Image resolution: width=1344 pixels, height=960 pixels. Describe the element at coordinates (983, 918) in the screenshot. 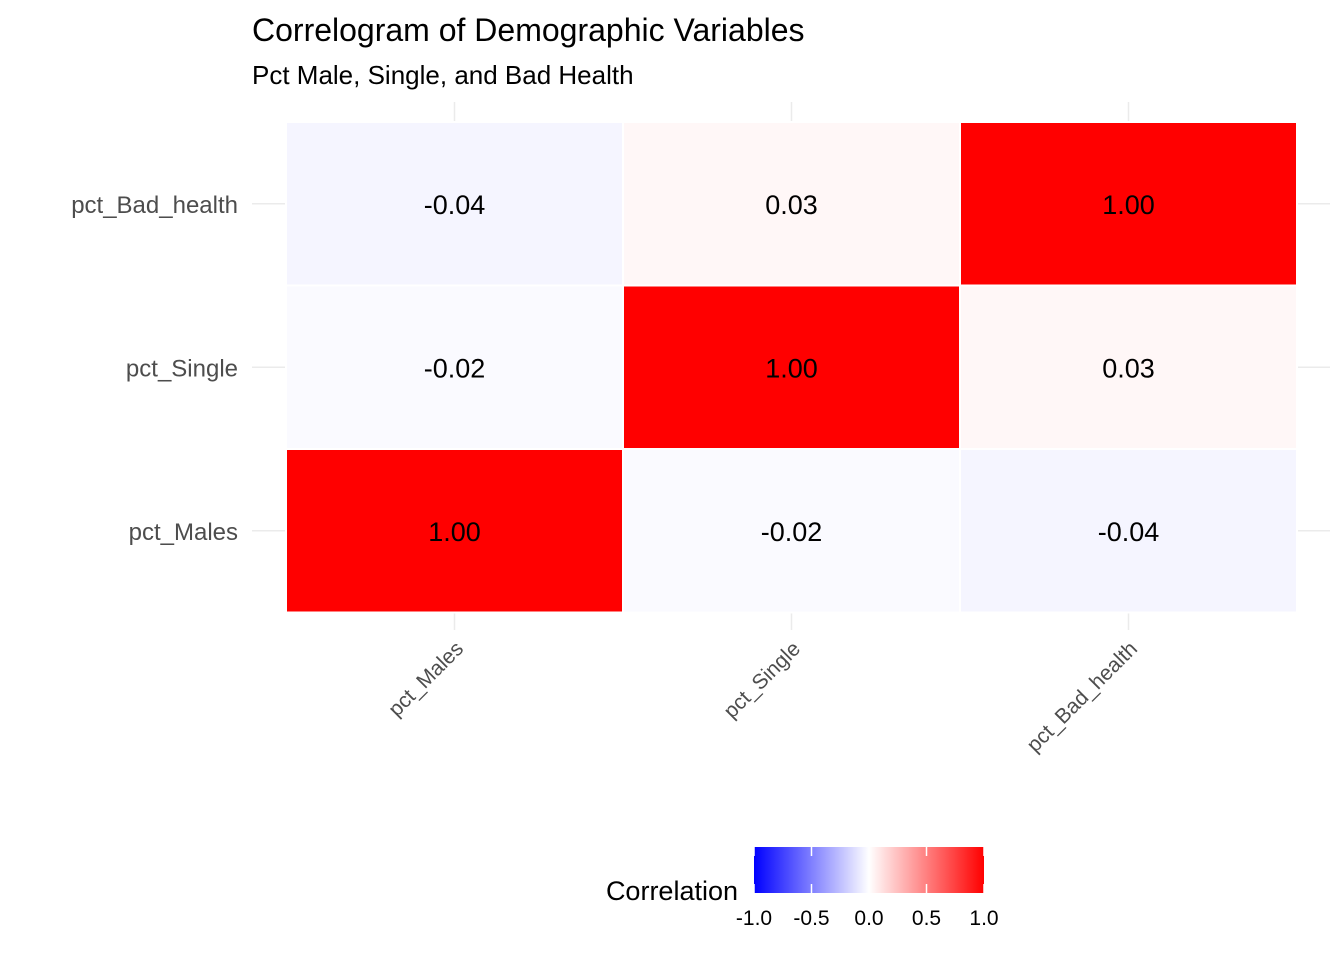

I see `legend-tick-label: 1.0` at that location.